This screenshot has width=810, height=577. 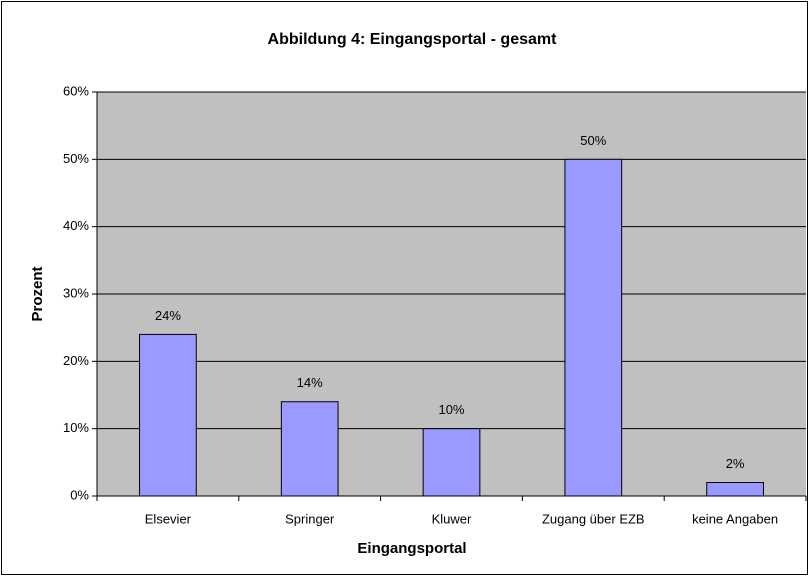 I want to click on y-tick-label: 50%, so click(x=76, y=158).